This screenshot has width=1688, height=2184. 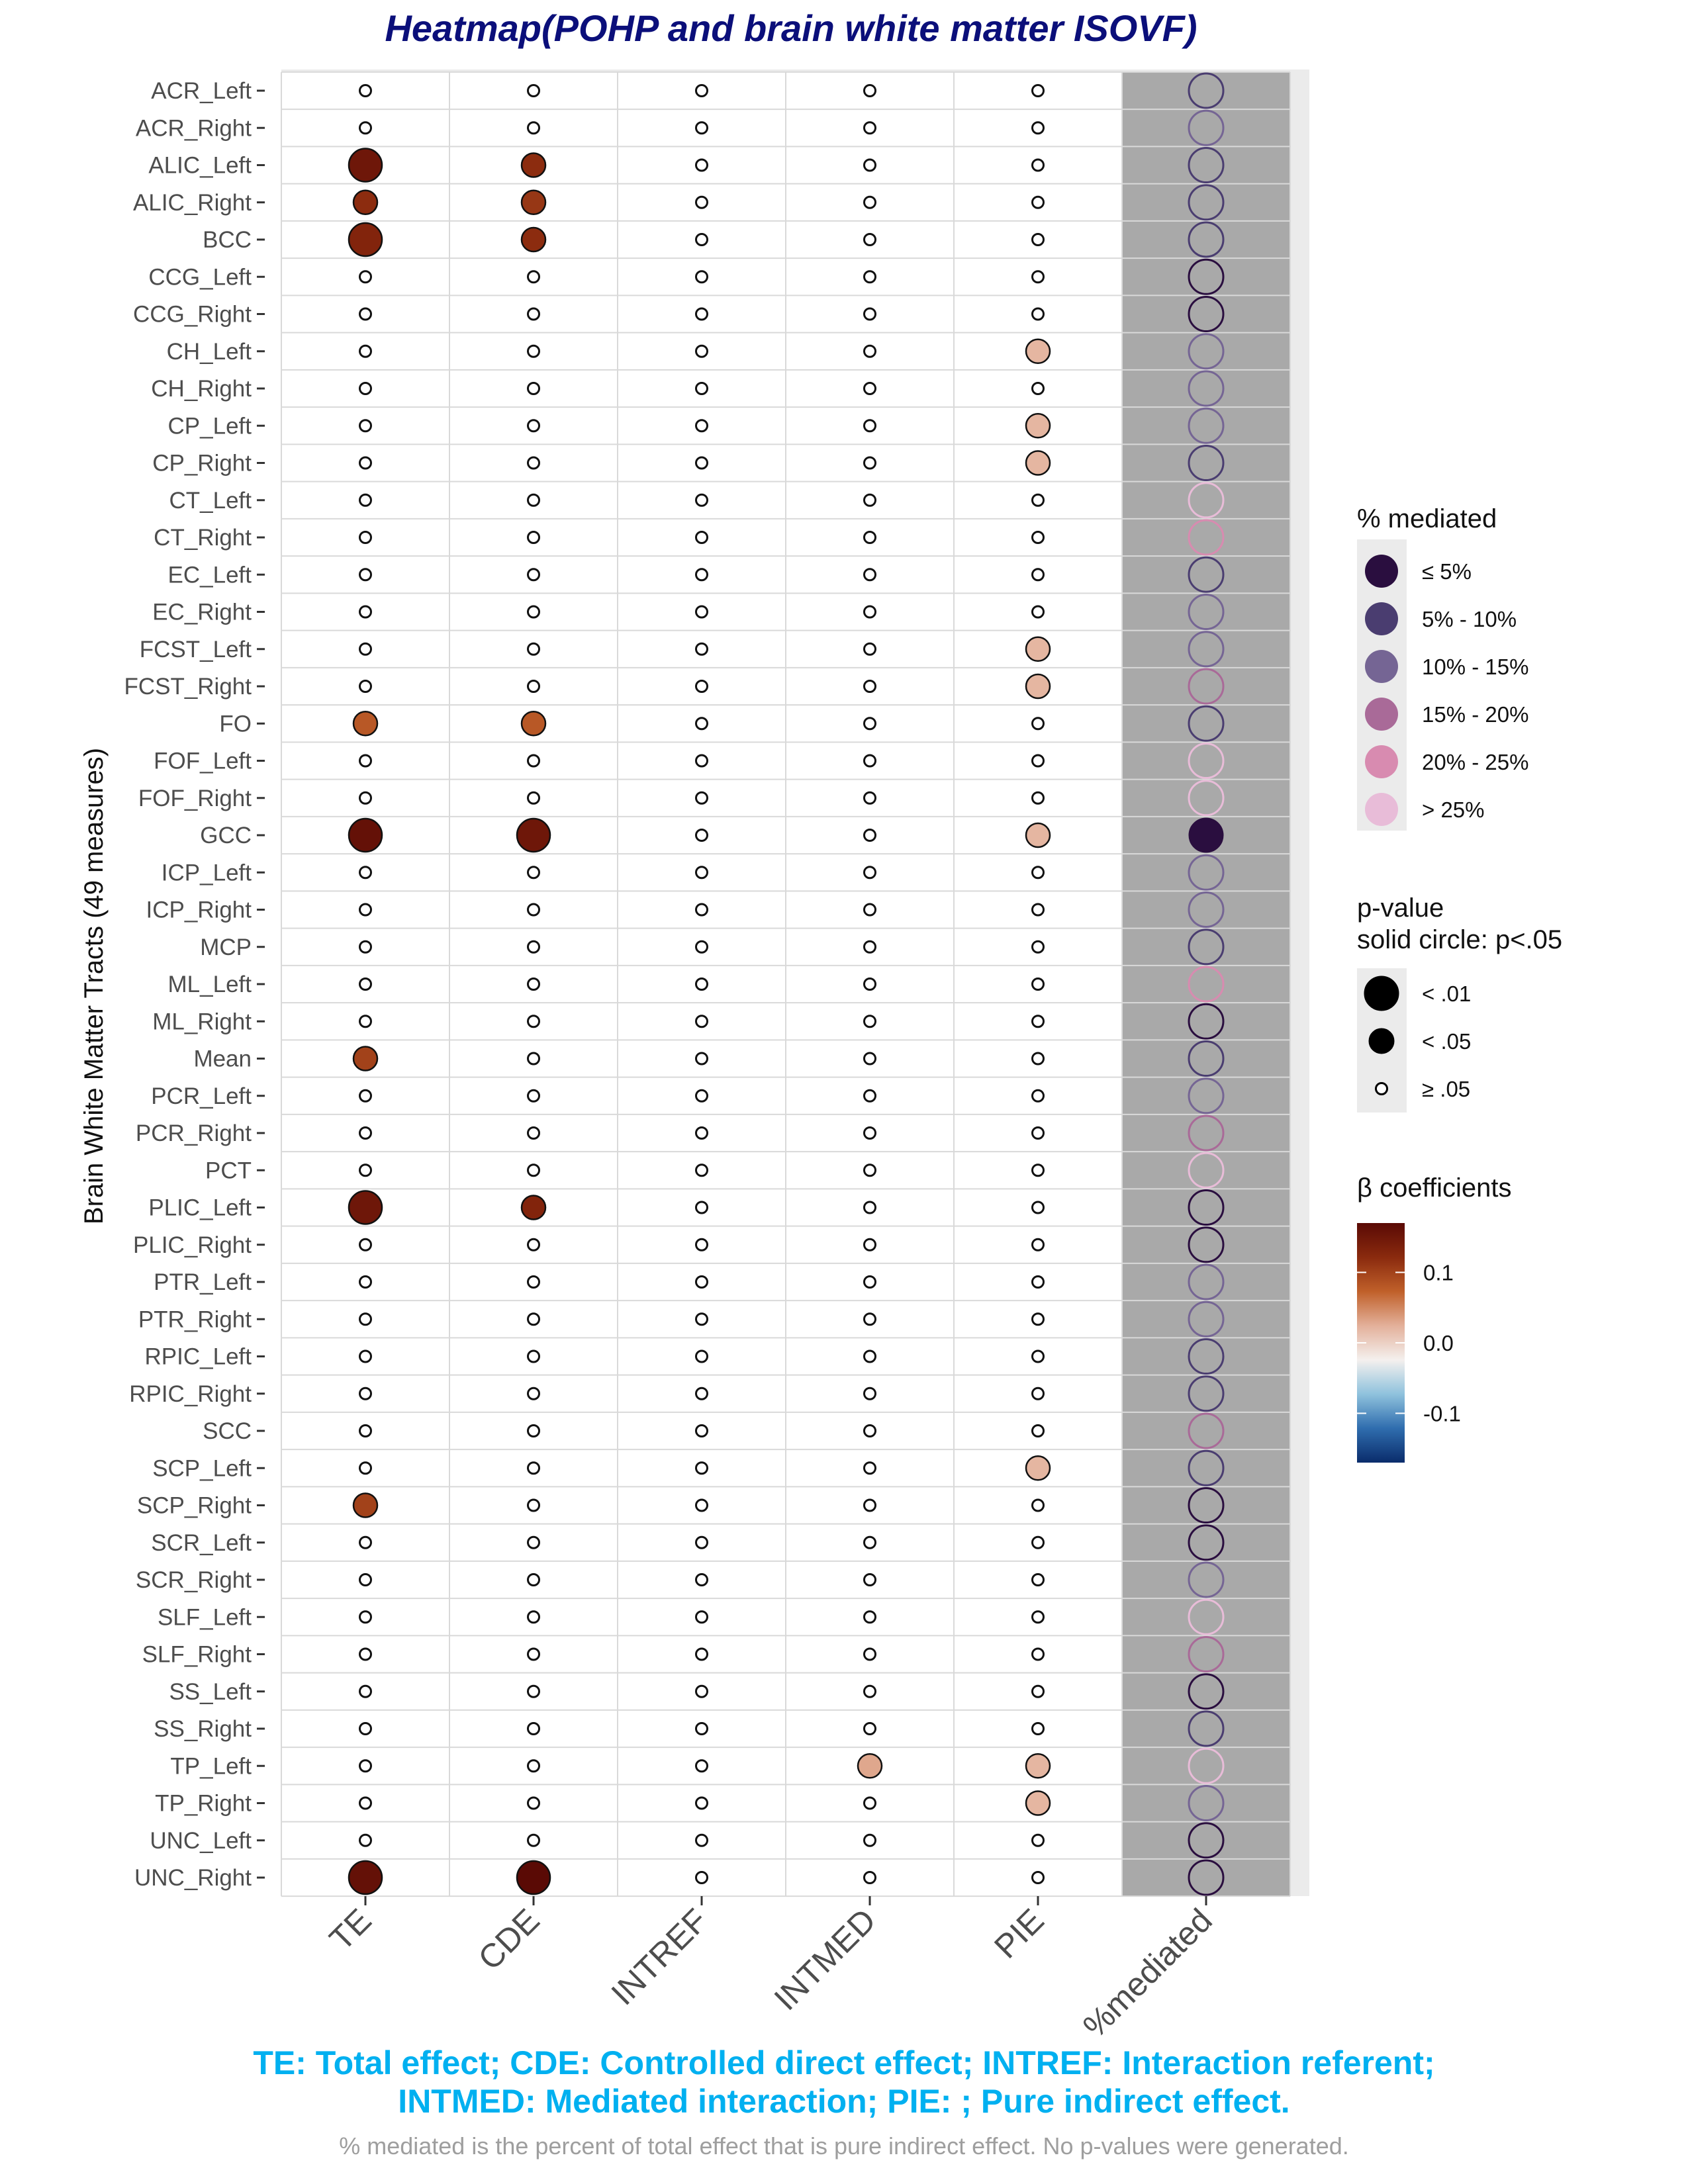 What do you see at coordinates (1038, 1133) in the screenshot?
I see `point-pcr-right-pie` at bounding box center [1038, 1133].